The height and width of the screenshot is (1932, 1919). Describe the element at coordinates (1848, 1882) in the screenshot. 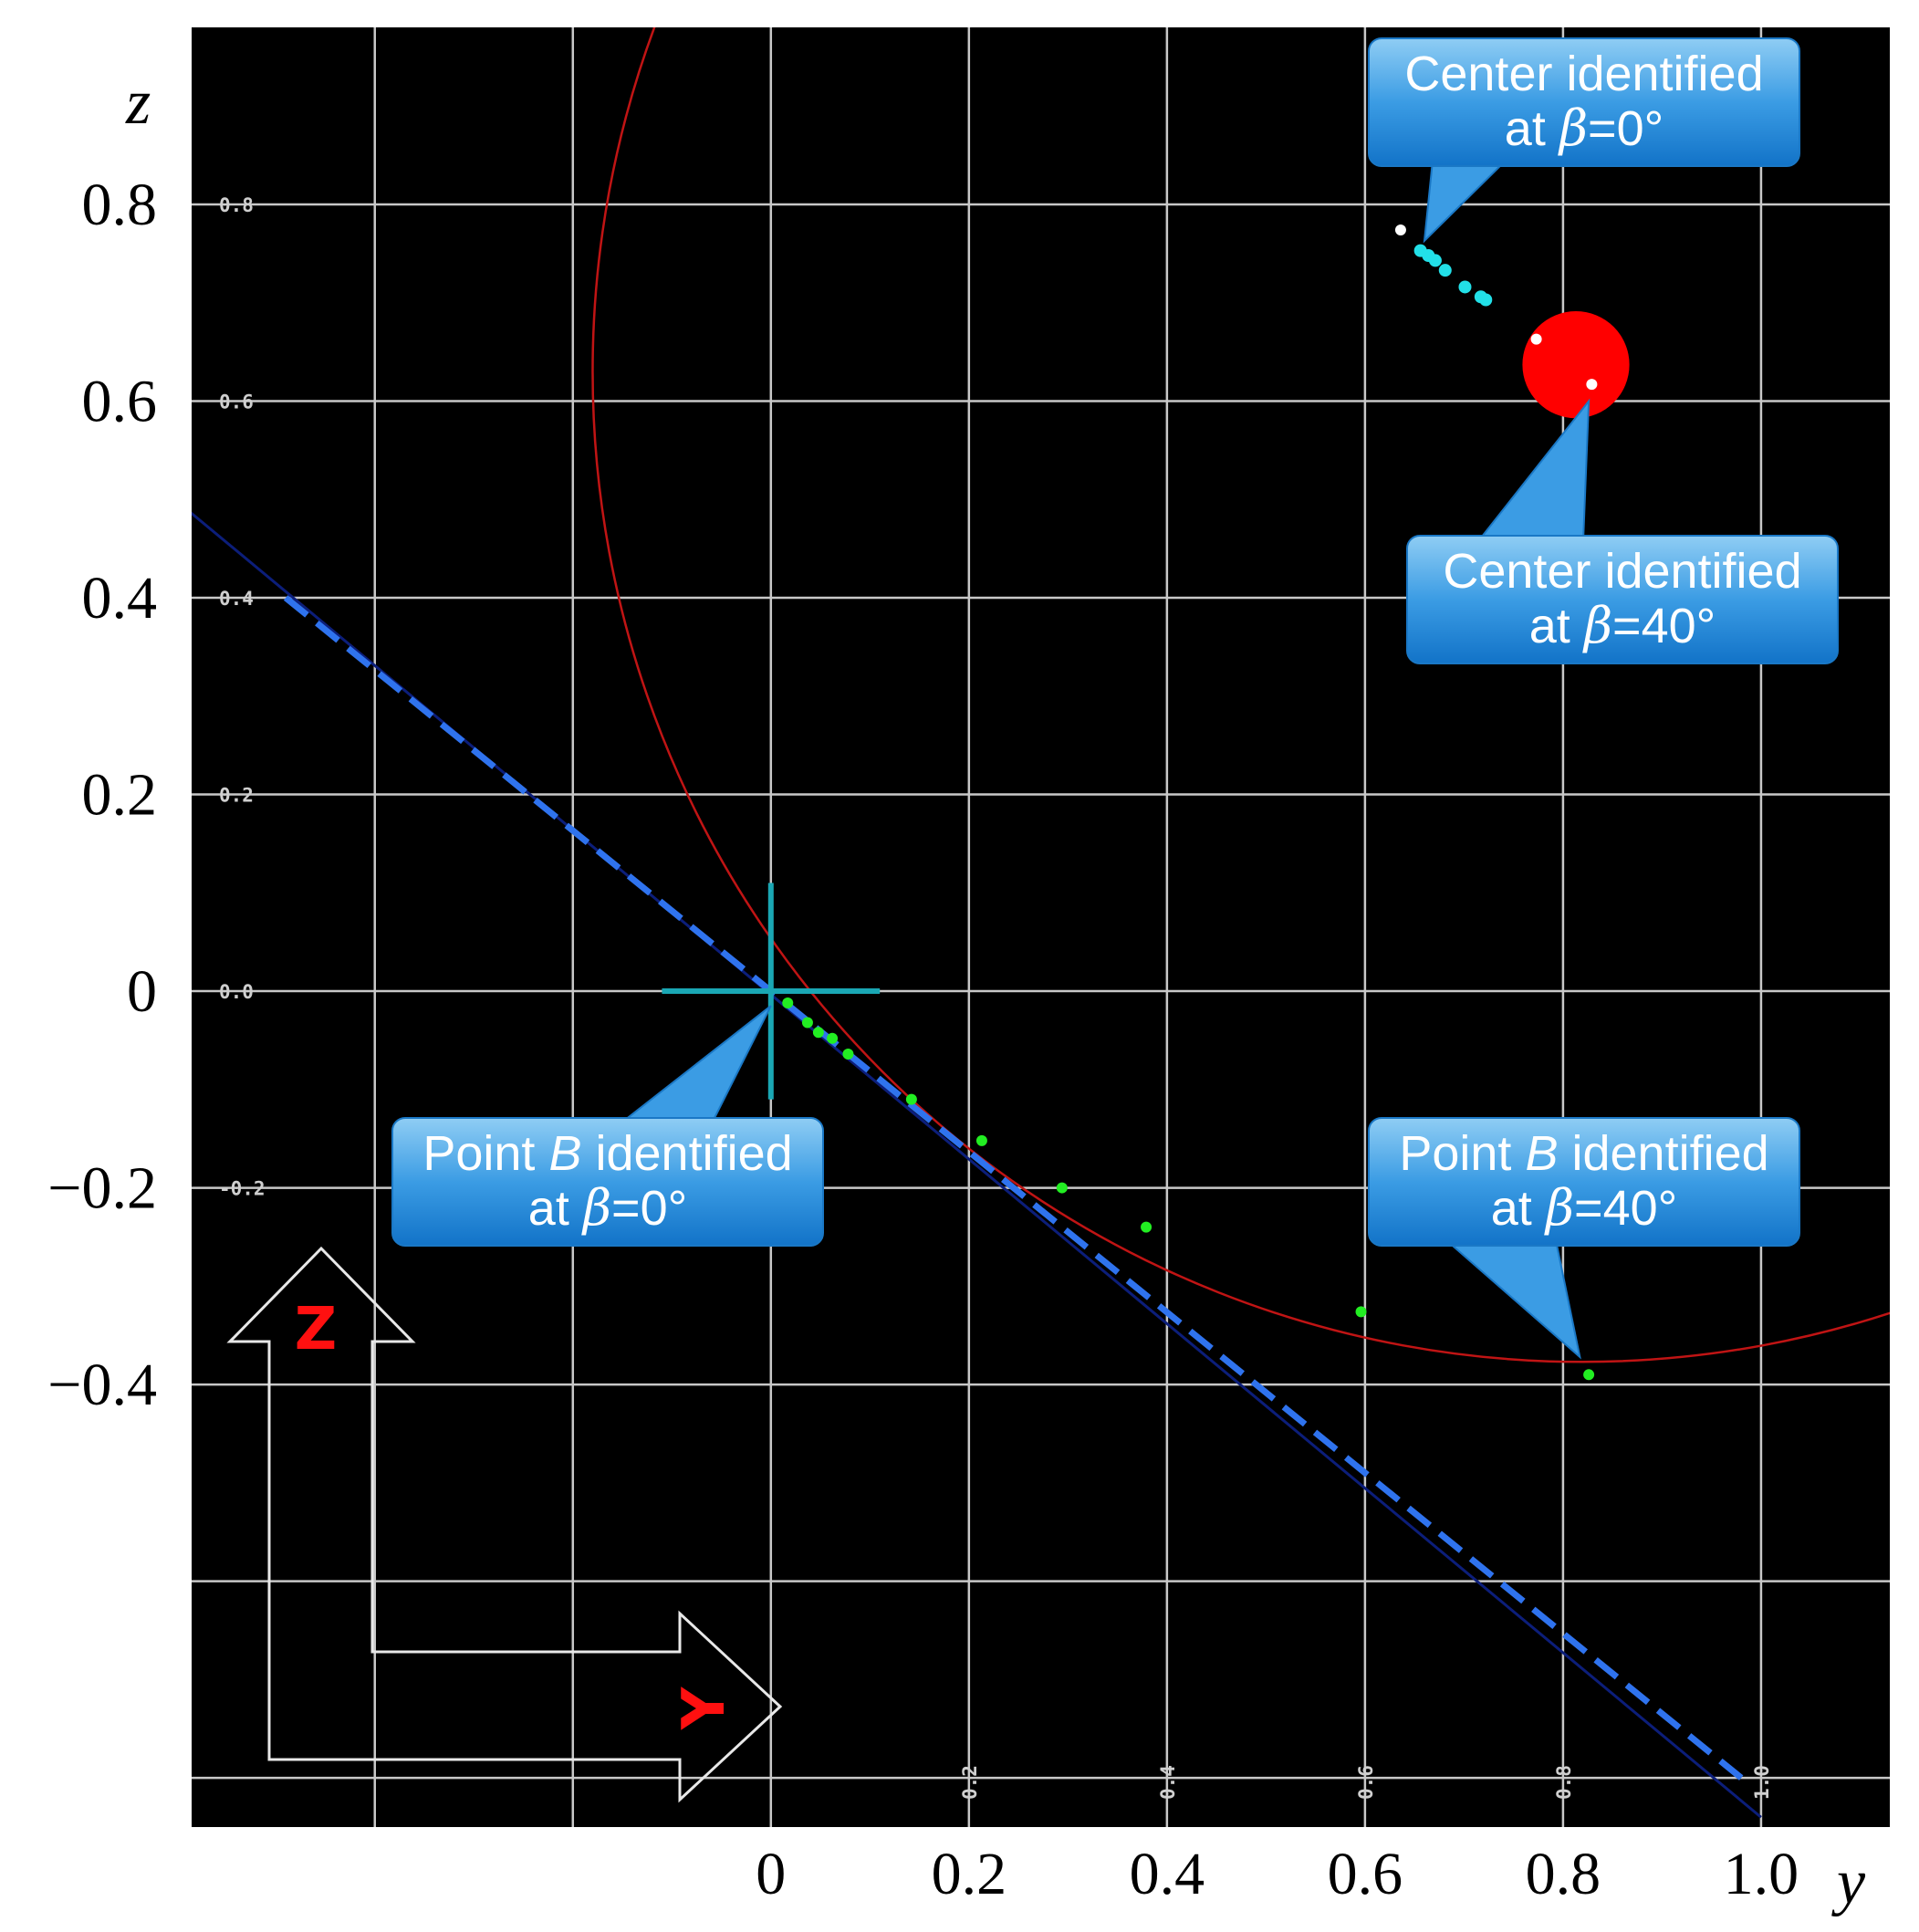

I see `y-axis-name: y` at that location.